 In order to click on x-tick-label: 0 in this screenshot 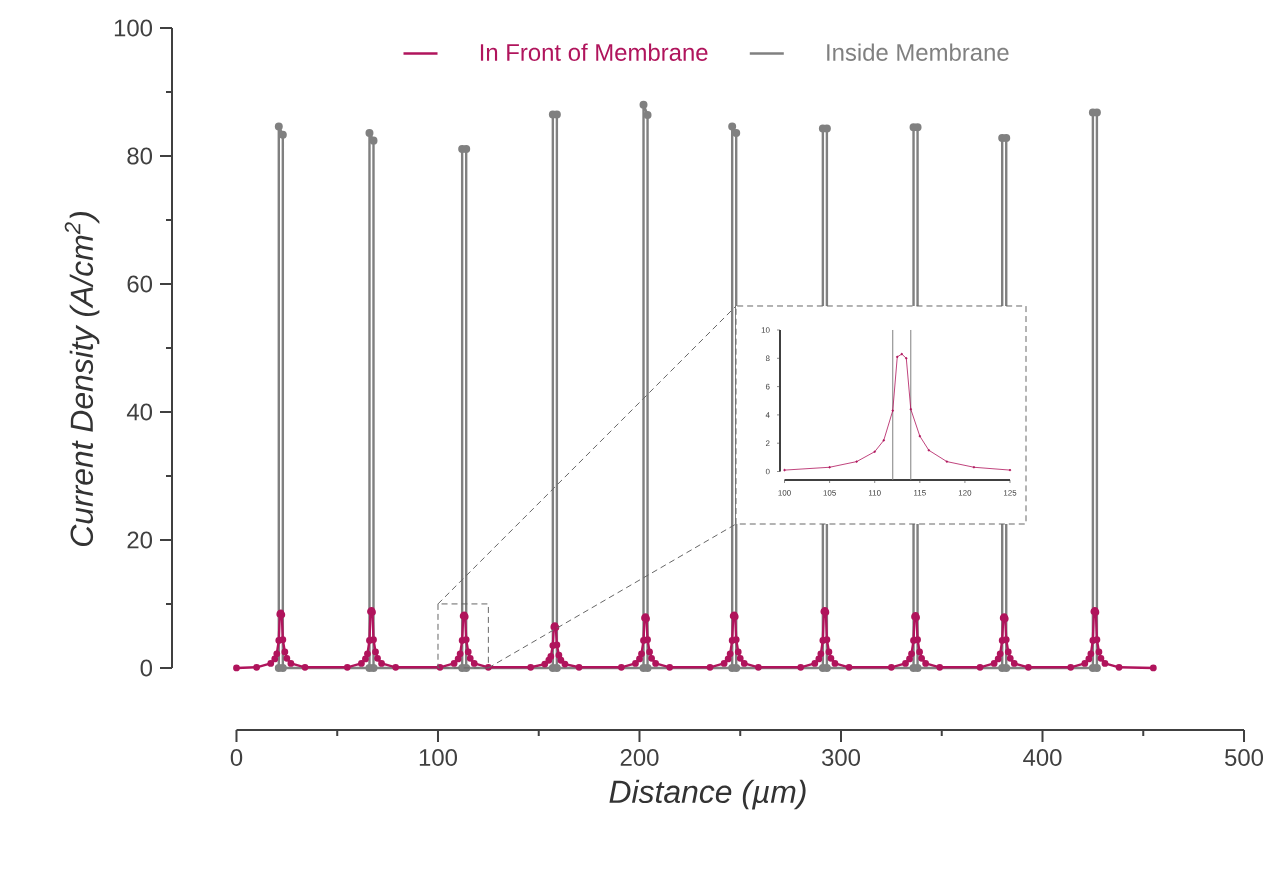, I will do `click(236, 757)`.